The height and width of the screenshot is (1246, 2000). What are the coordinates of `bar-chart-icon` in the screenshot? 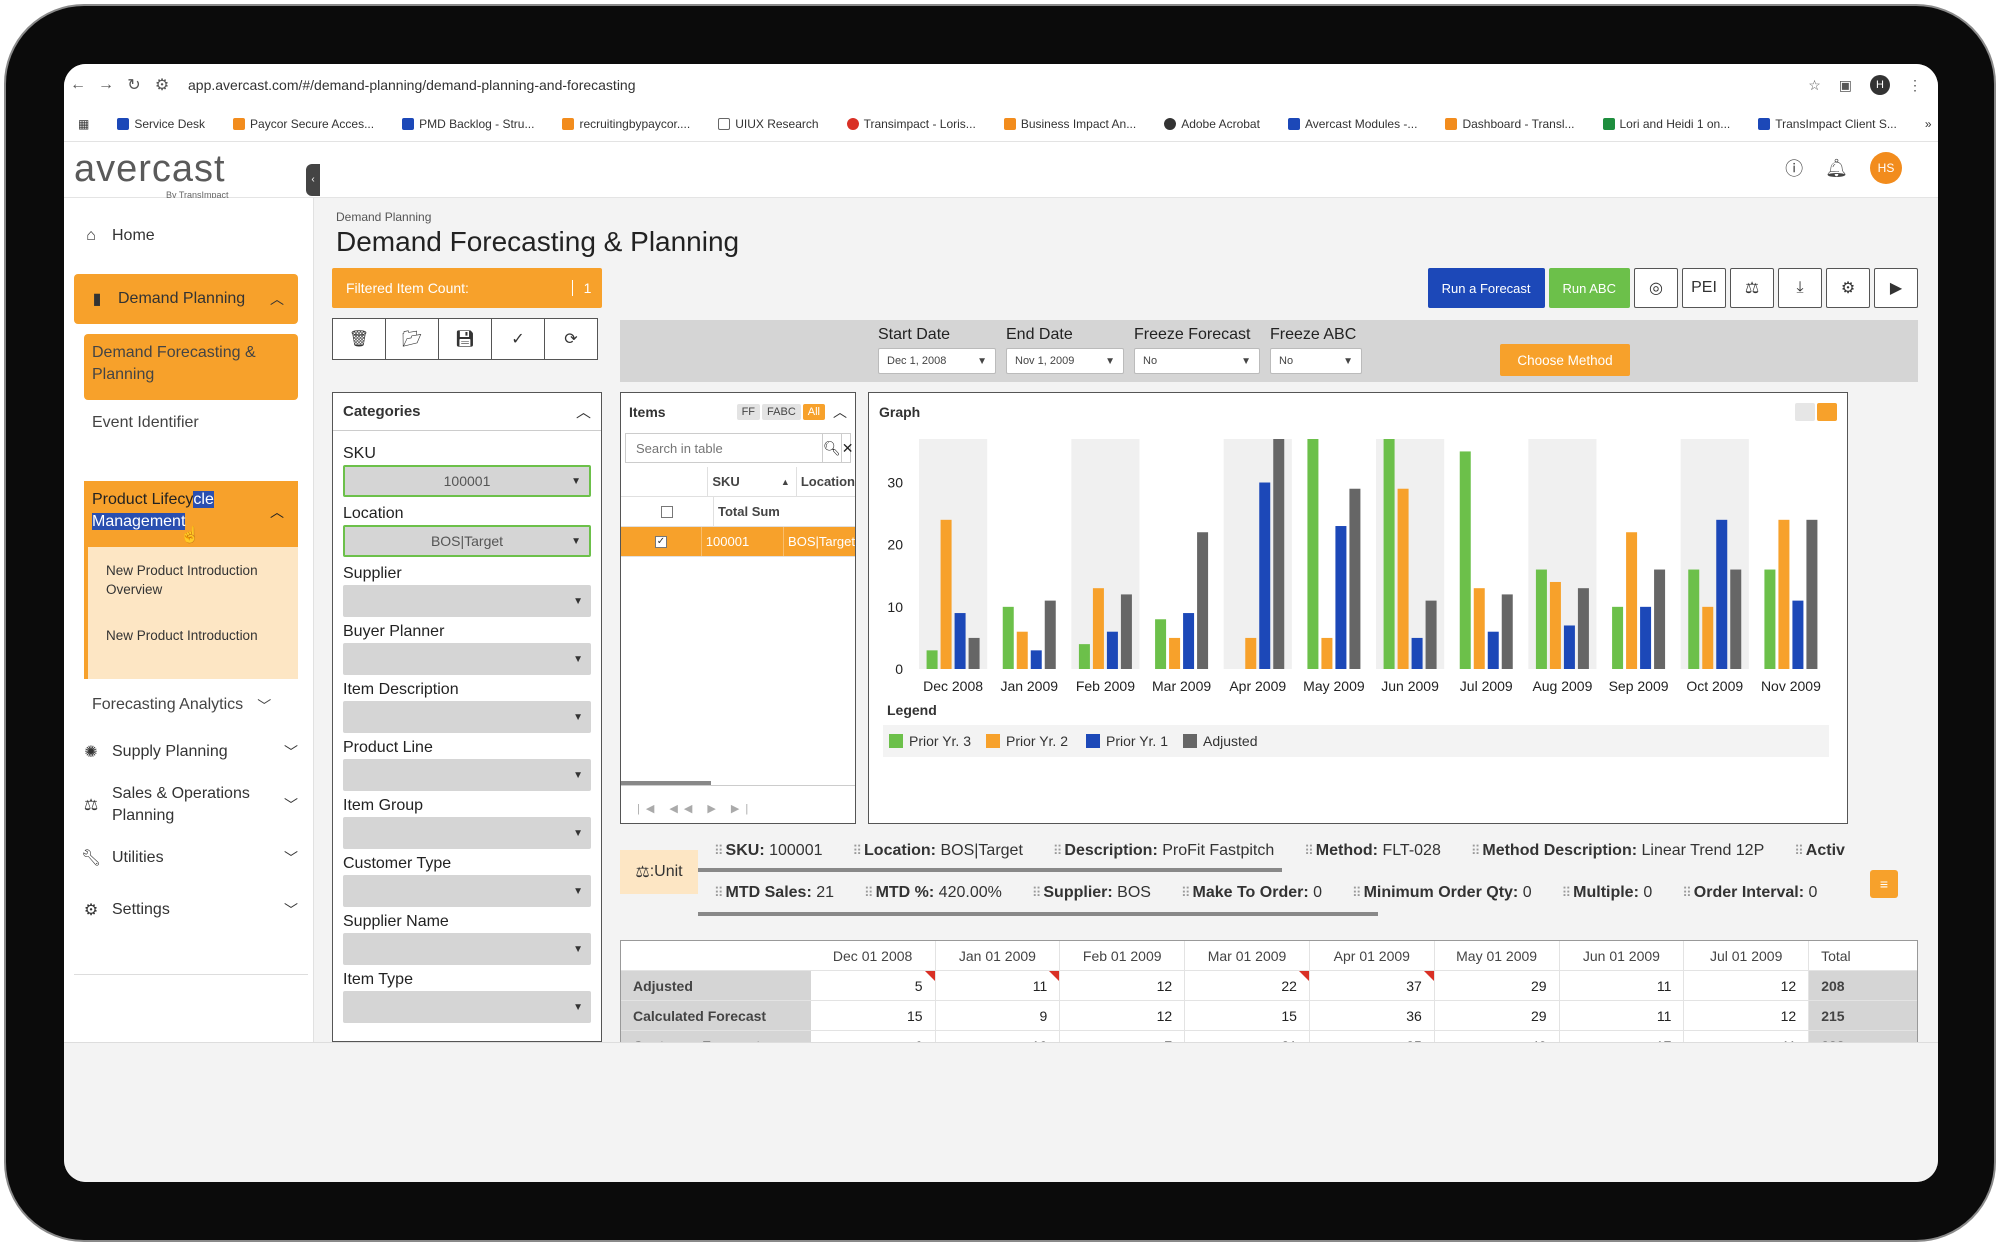 It's located at (1827, 412).